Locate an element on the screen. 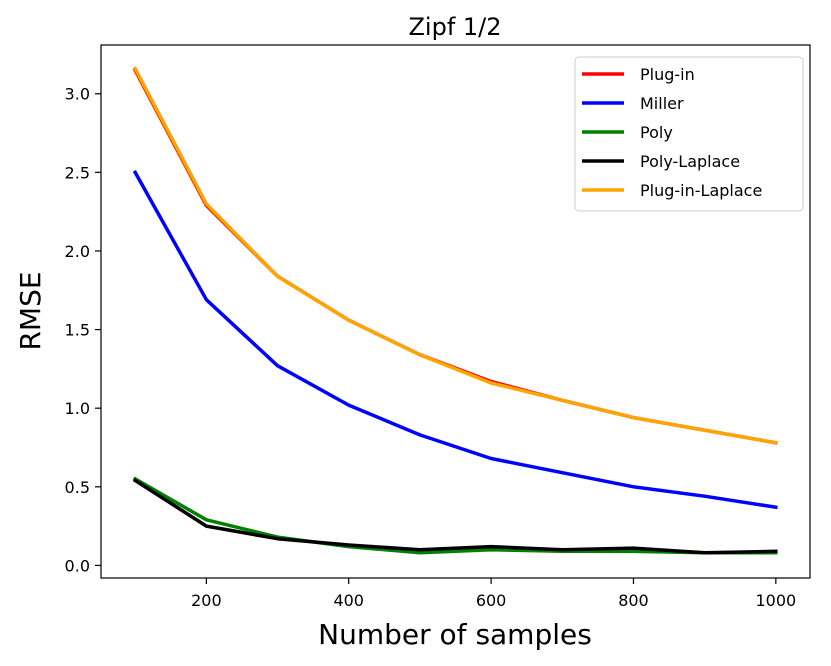 The width and height of the screenshot is (831, 666). x-tick-label: 600 is located at coordinates (491, 600).